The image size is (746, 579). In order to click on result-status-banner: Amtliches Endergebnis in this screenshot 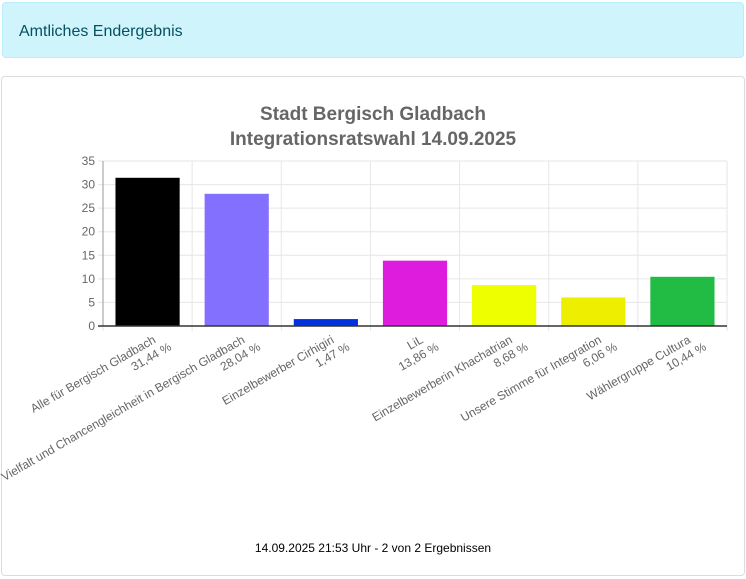, I will do `click(373, 30)`.